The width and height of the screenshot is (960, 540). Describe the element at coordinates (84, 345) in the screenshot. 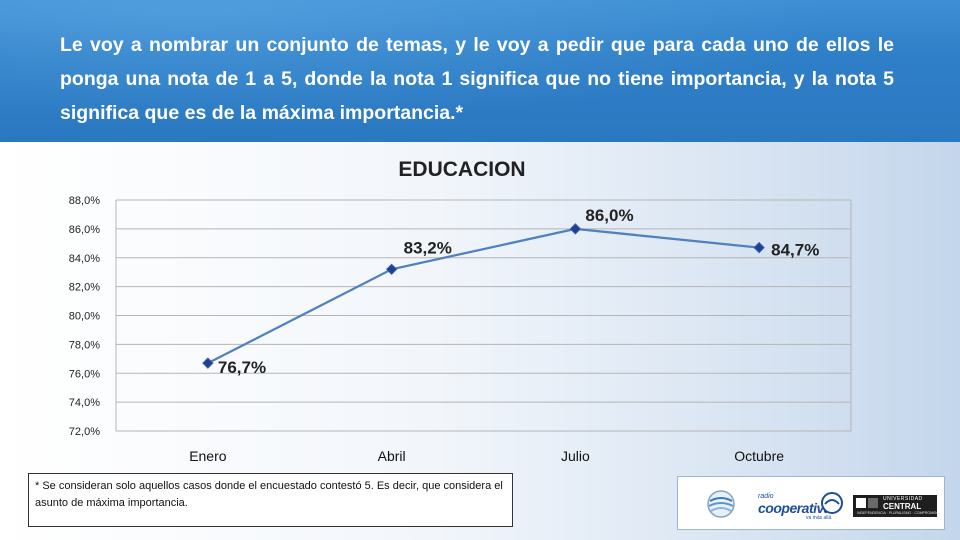

I see `y-tick-label: 78,0%` at that location.